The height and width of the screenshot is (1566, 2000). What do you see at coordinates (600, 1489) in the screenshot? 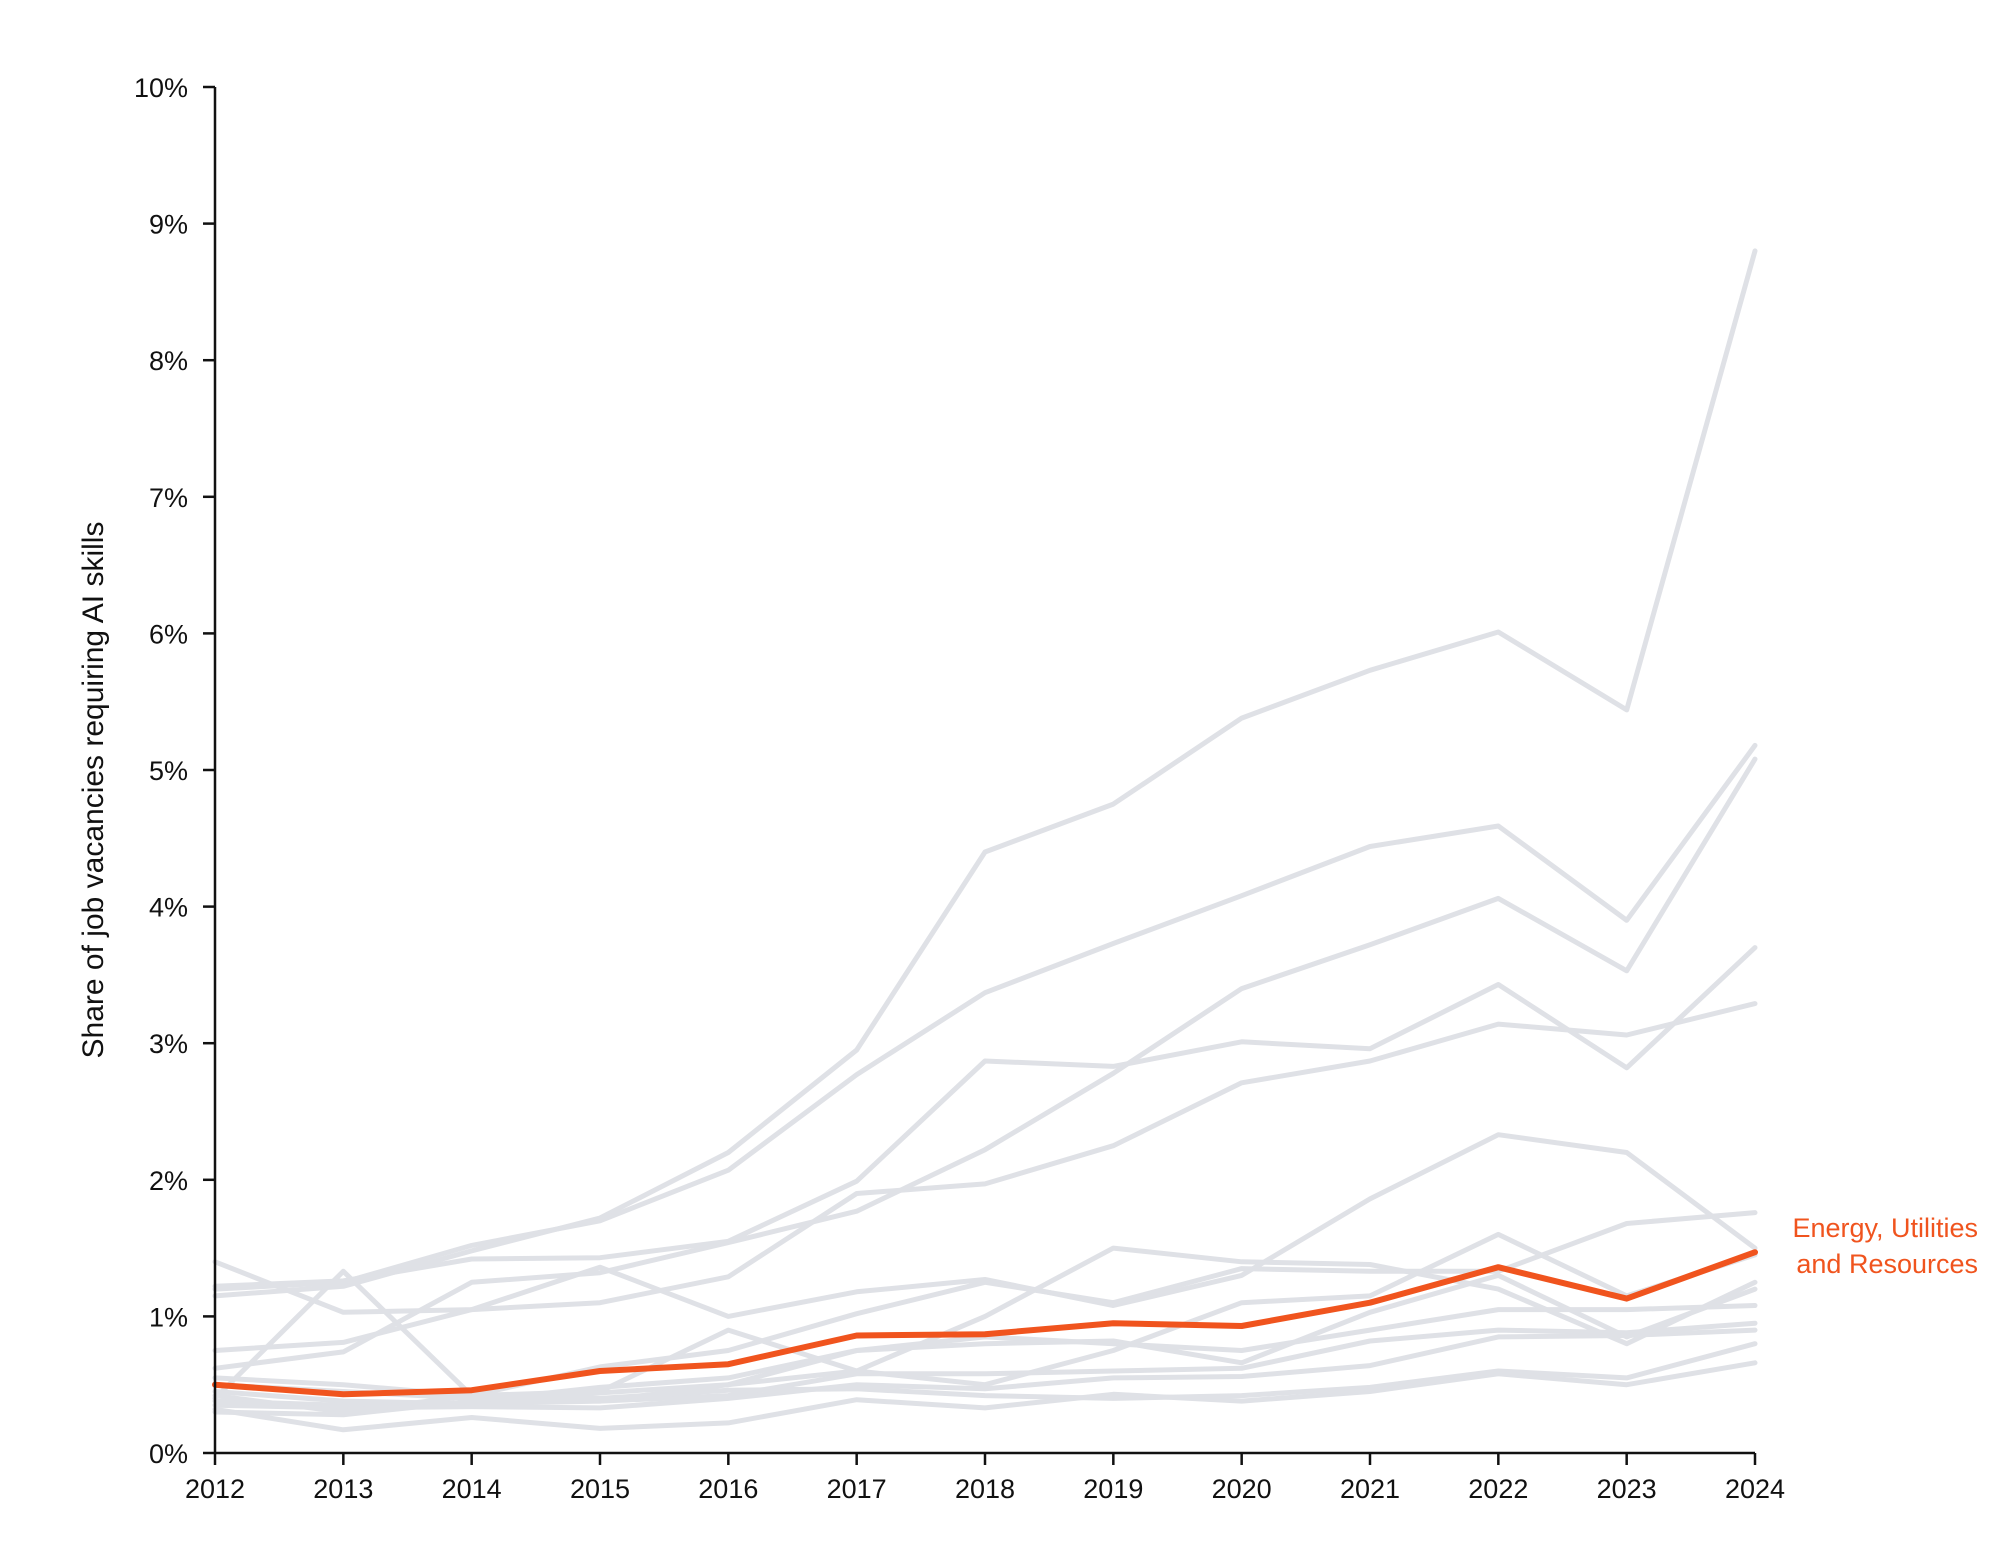
I see `x-tick-label: 2015` at bounding box center [600, 1489].